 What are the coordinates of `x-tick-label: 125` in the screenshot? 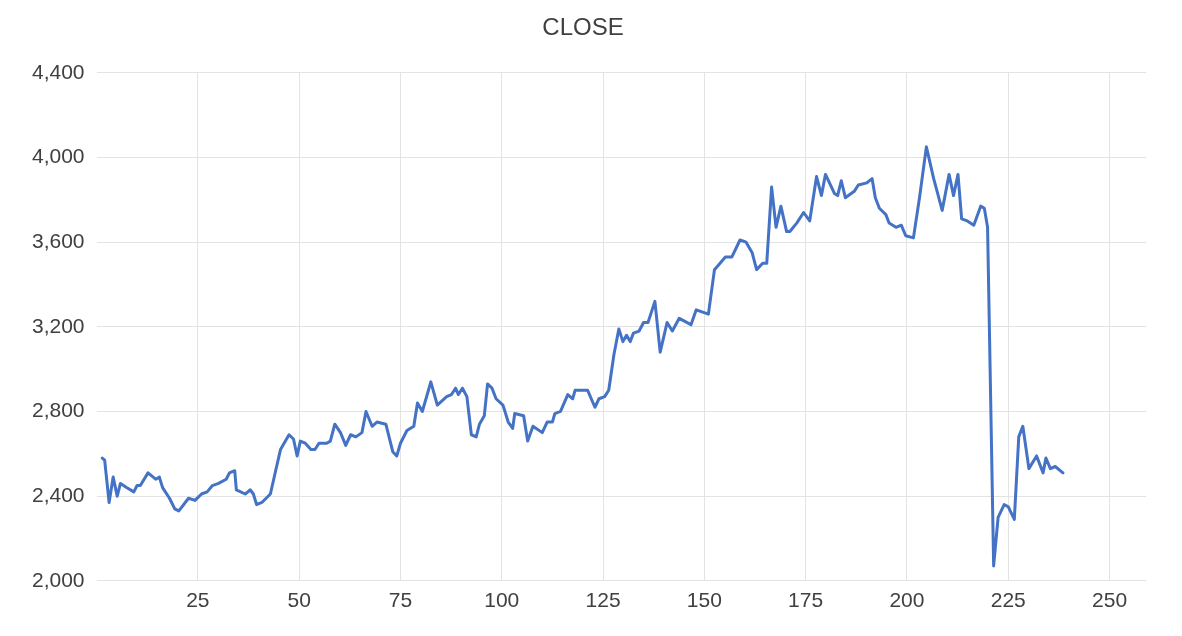 It's located at (603, 600).